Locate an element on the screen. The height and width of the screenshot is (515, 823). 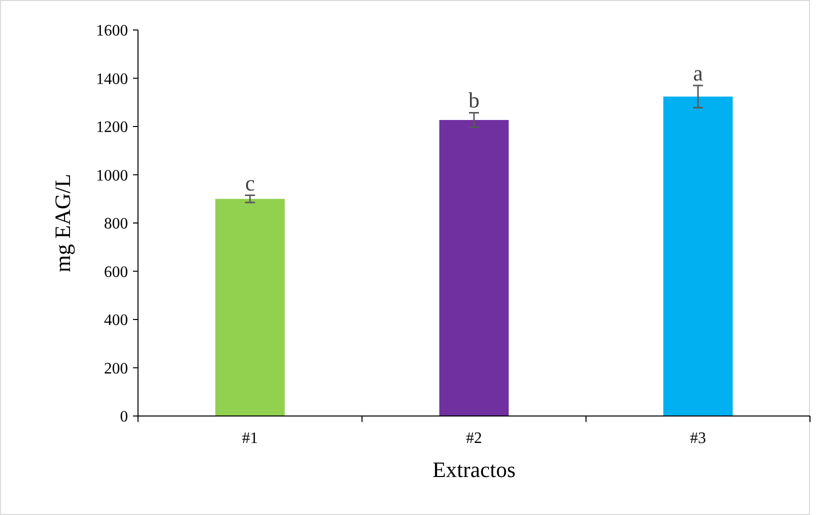
annotation: c is located at coordinates (250, 183).